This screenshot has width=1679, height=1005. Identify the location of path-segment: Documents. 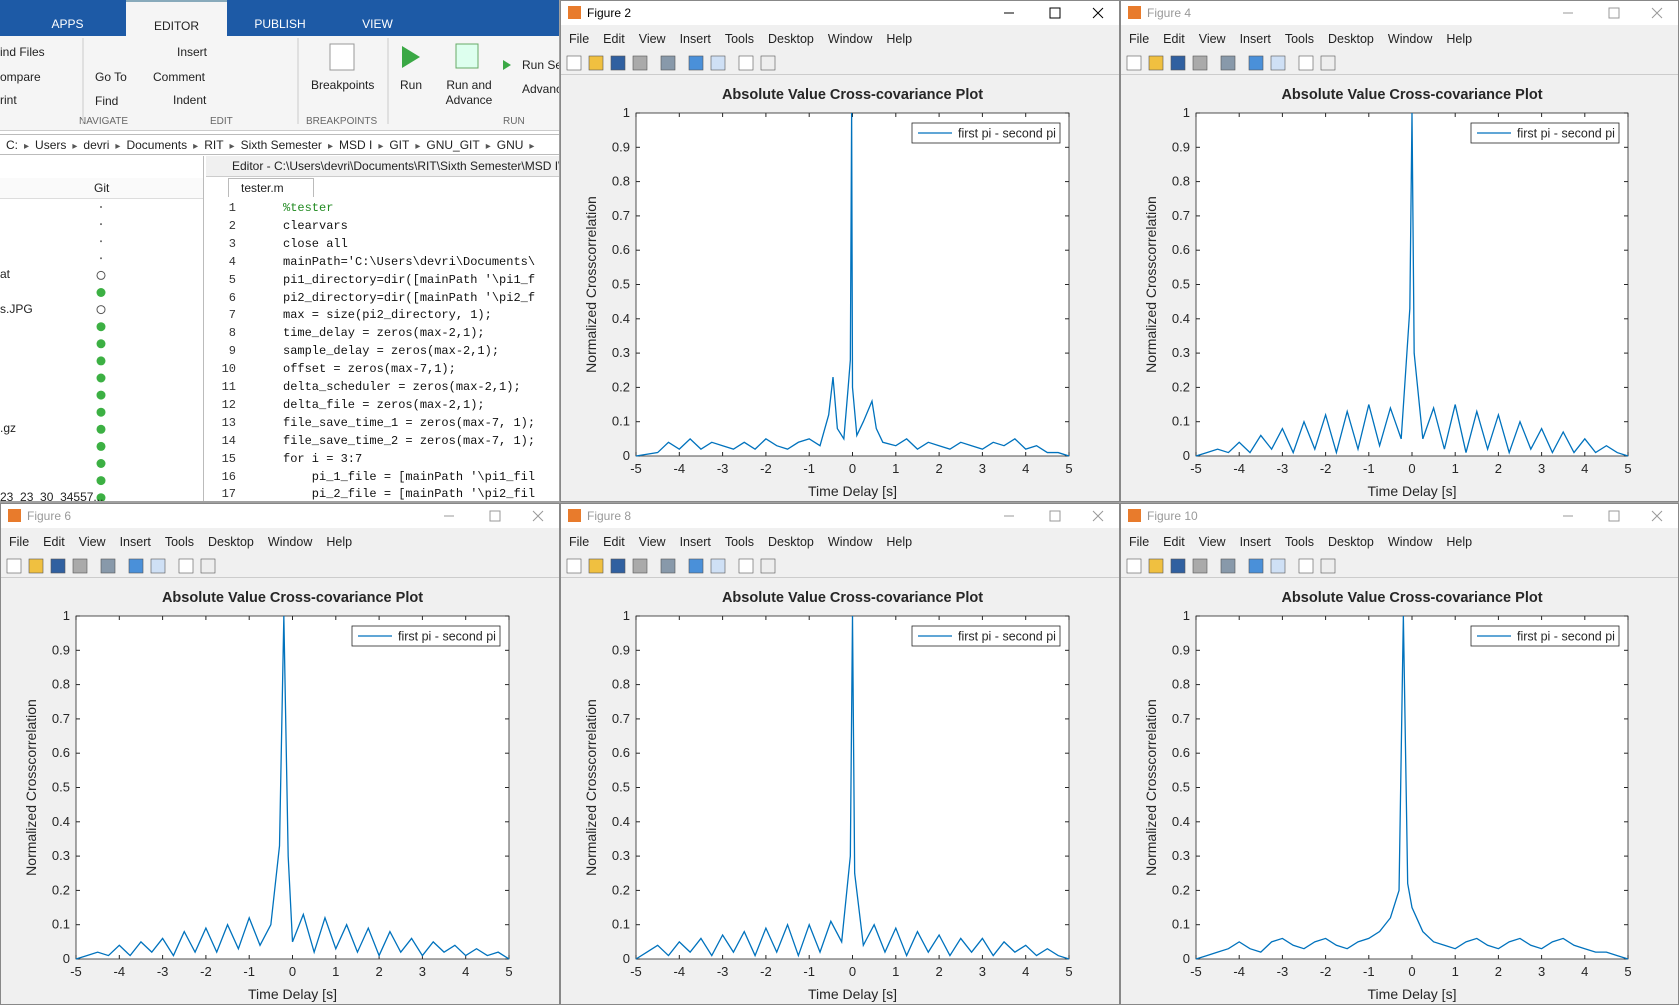
(162, 145).